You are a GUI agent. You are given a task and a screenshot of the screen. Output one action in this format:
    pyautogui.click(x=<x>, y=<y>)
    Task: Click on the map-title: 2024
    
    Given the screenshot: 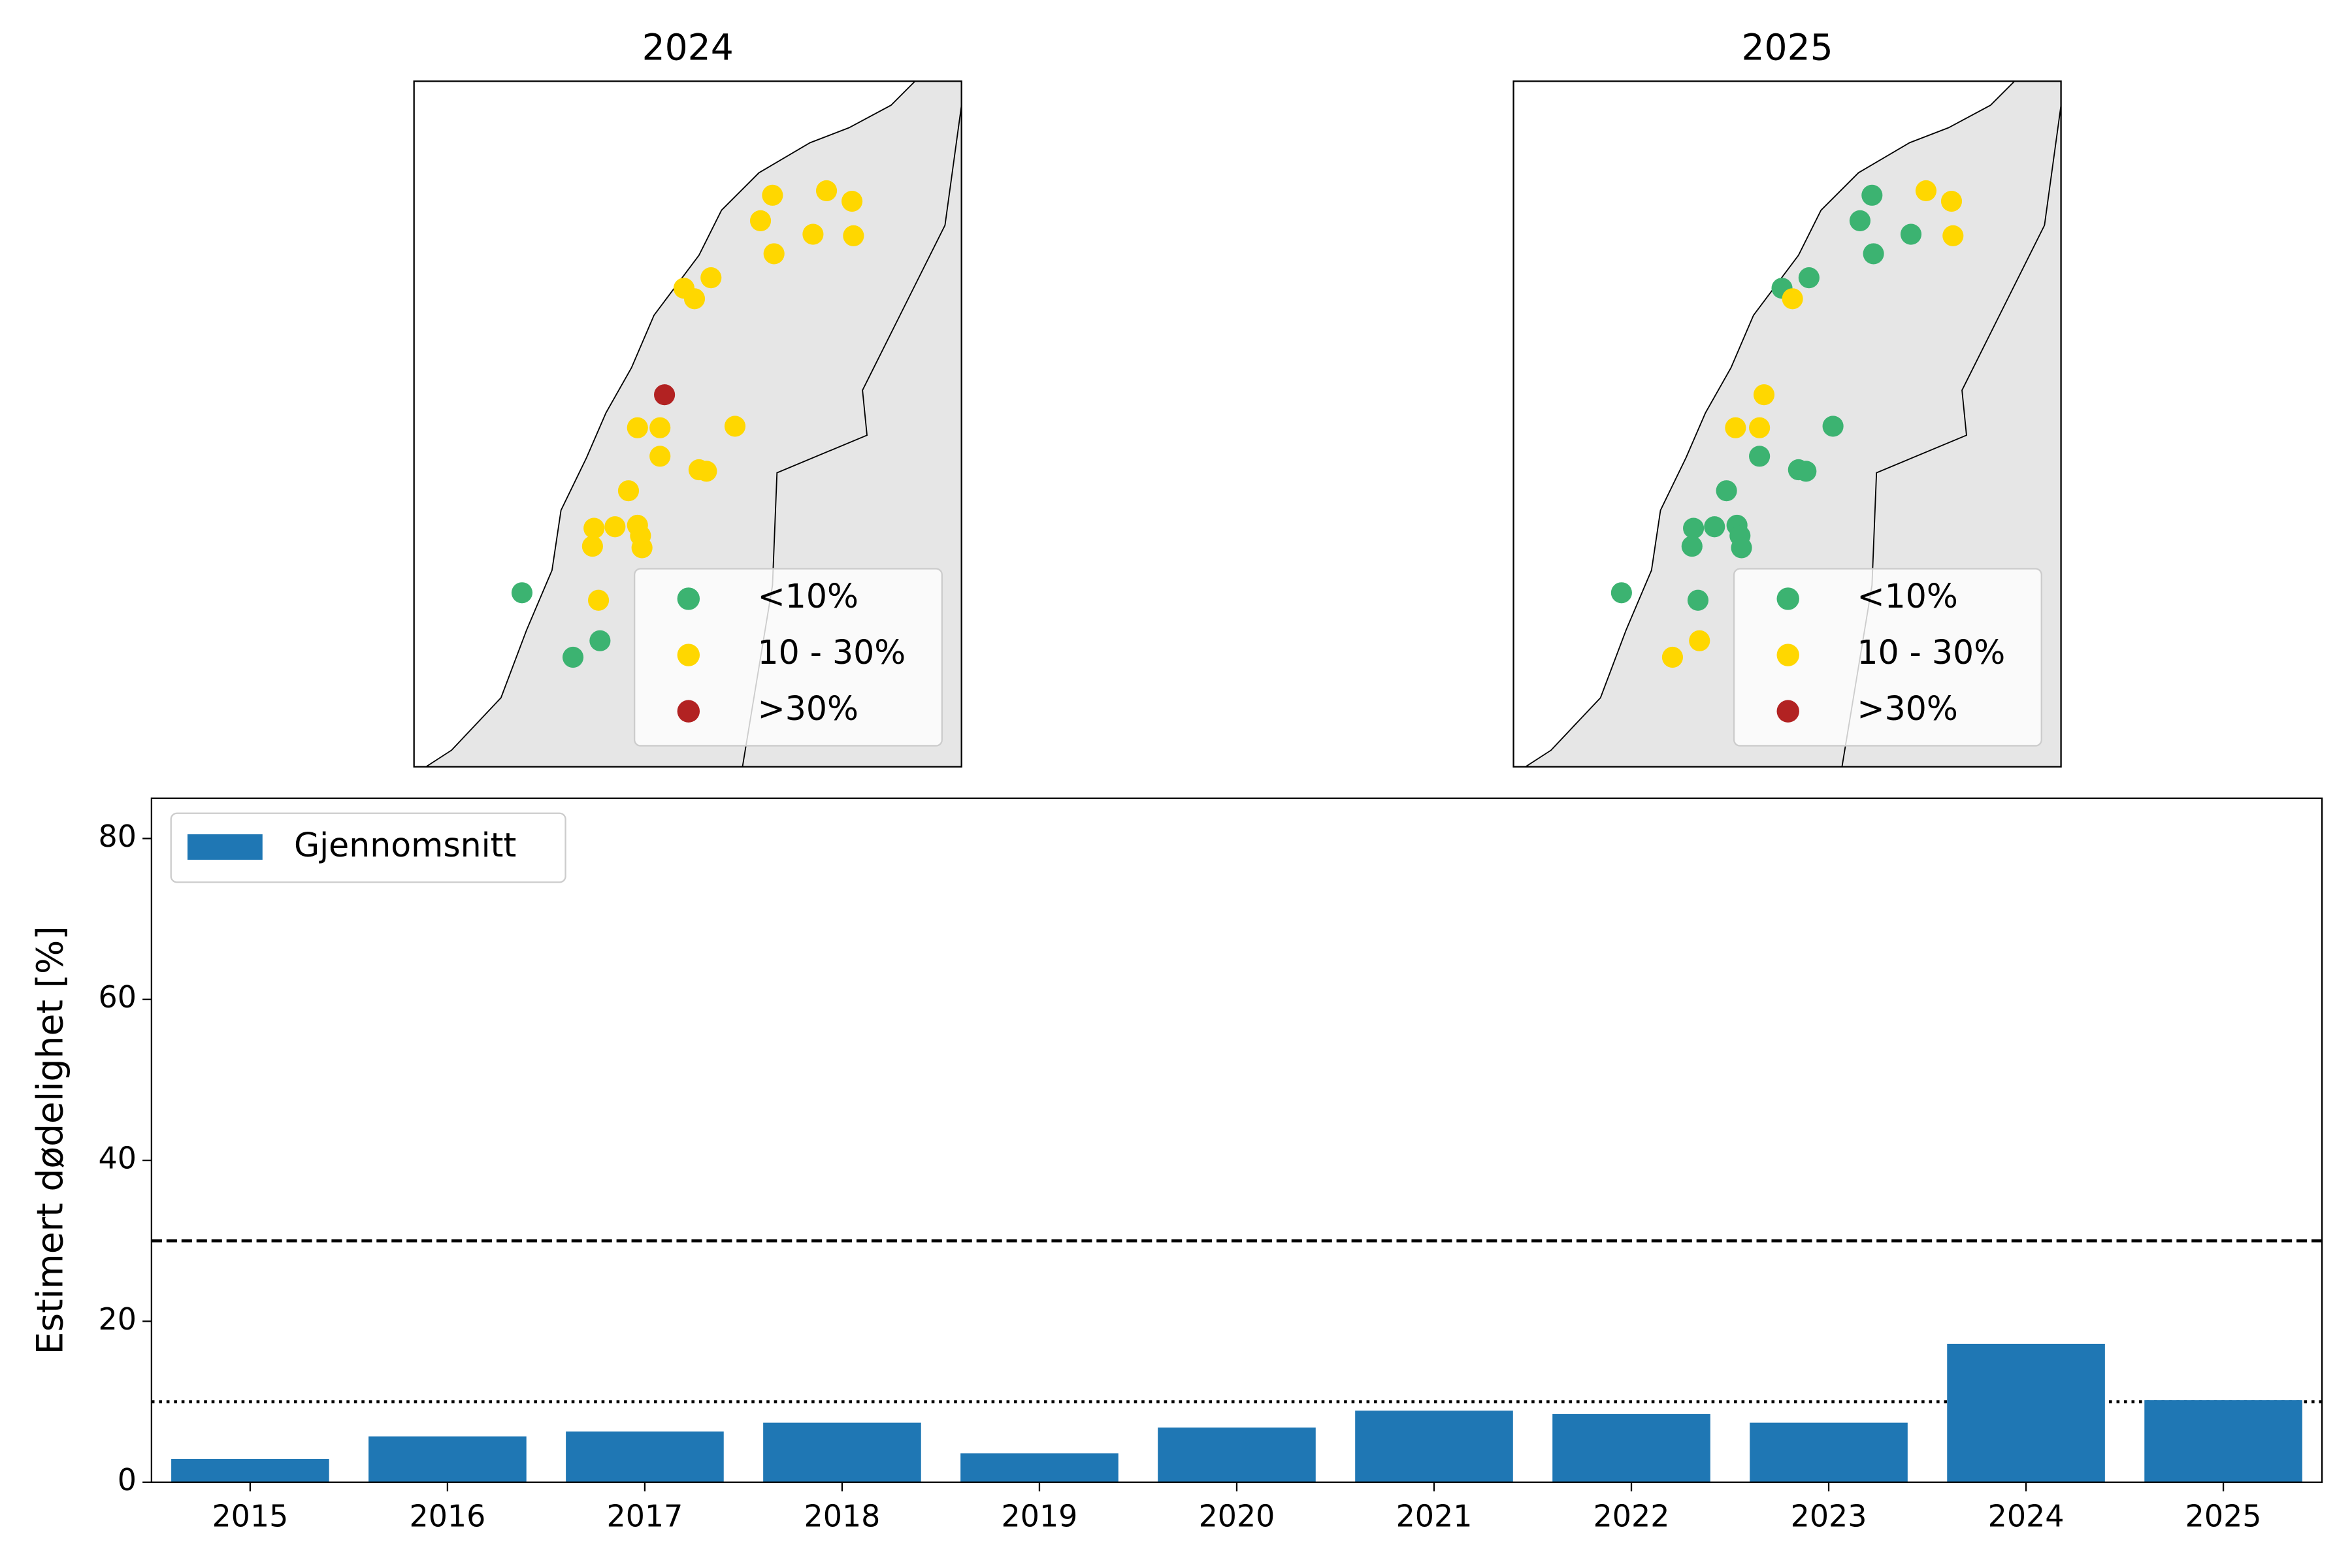 What is the action you would take?
    pyautogui.click(x=688, y=47)
    